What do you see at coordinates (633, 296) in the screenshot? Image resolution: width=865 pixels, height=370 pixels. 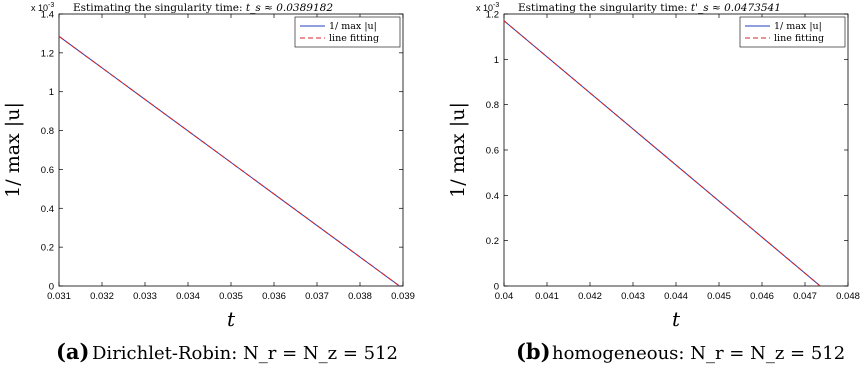 I see `x-tick-label: 0.043` at bounding box center [633, 296].